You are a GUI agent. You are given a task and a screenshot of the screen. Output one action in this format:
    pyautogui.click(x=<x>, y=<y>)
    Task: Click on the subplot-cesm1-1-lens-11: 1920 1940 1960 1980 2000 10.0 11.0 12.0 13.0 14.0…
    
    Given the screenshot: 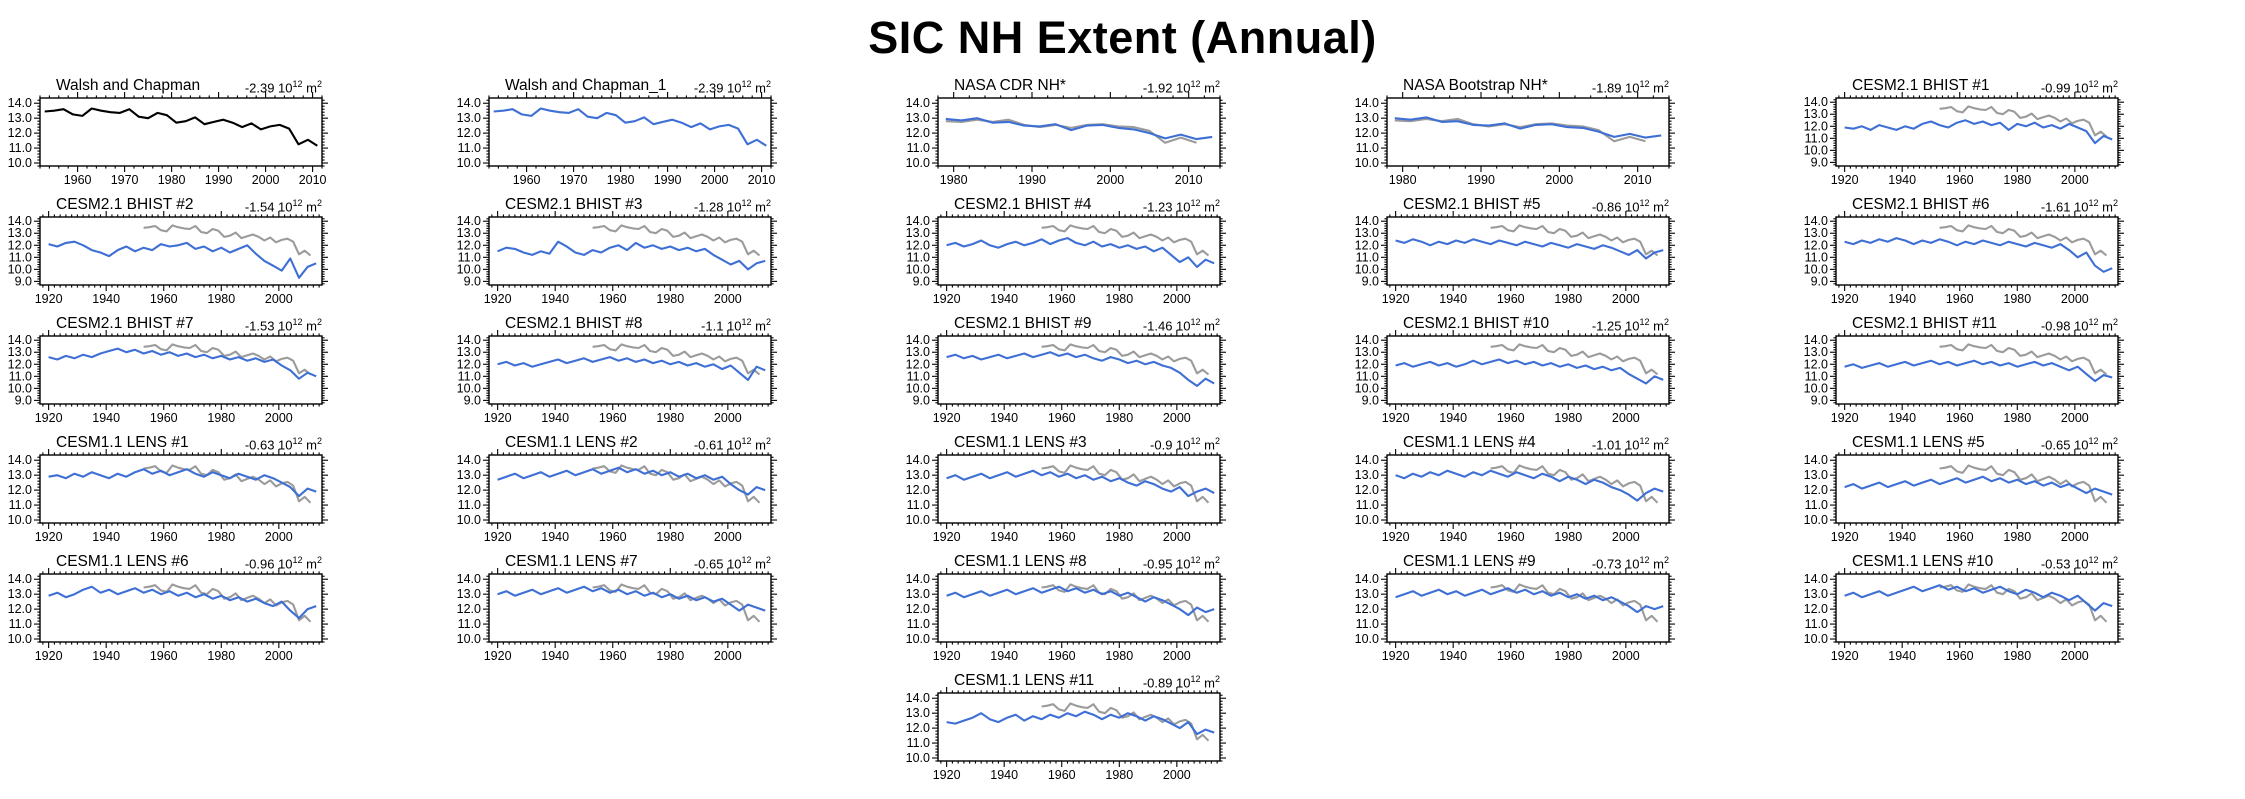 What is the action you would take?
    pyautogui.click(x=1122, y=730)
    